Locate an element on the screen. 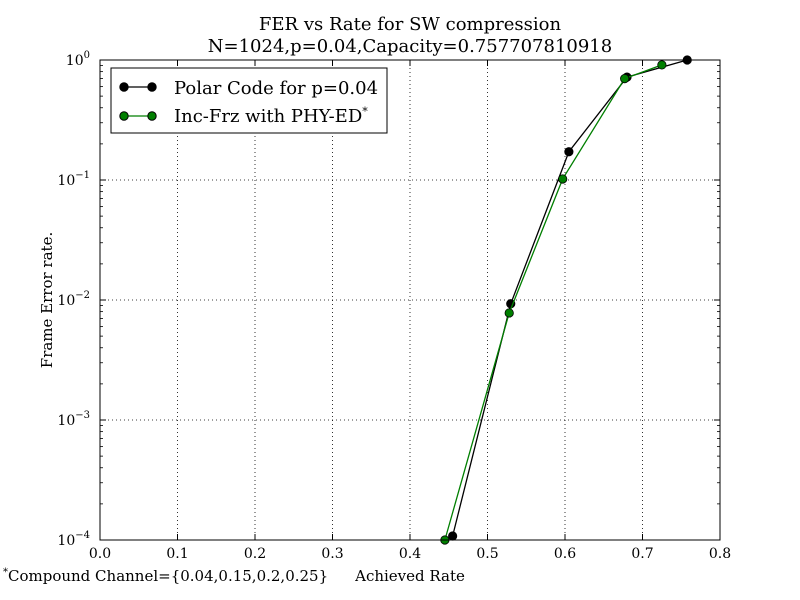 The image size is (800, 600). x-axis-label: Achieved Rate is located at coordinates (409, 576).